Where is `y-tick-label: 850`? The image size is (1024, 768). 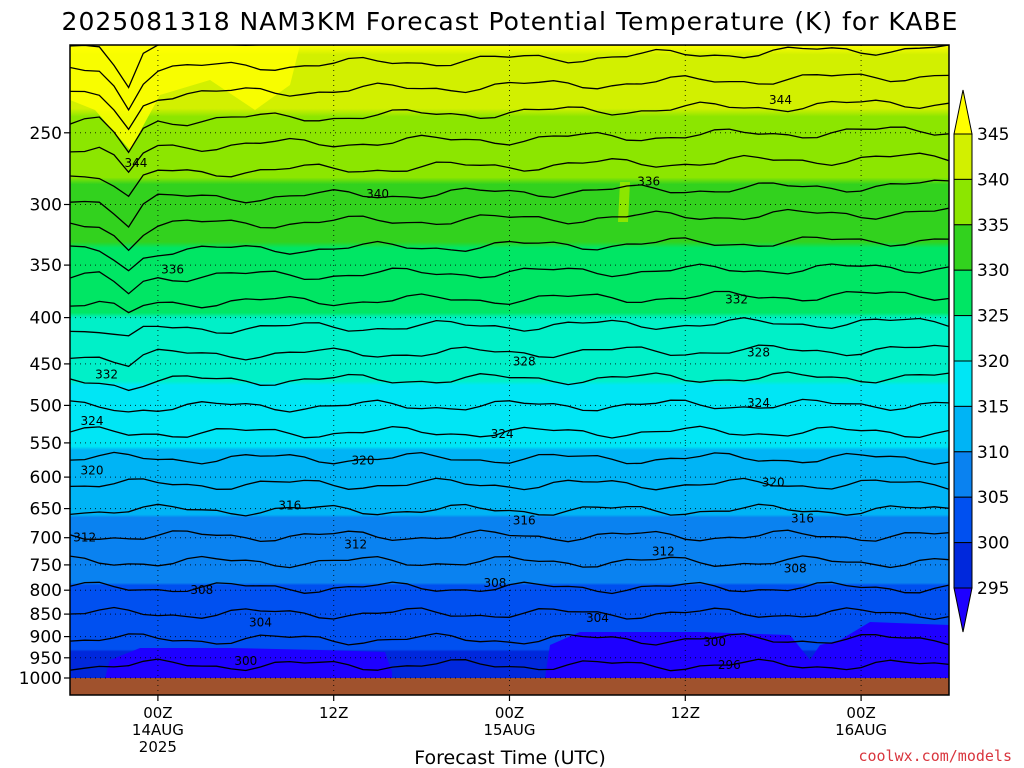 y-tick-label: 850 is located at coordinates (46, 615).